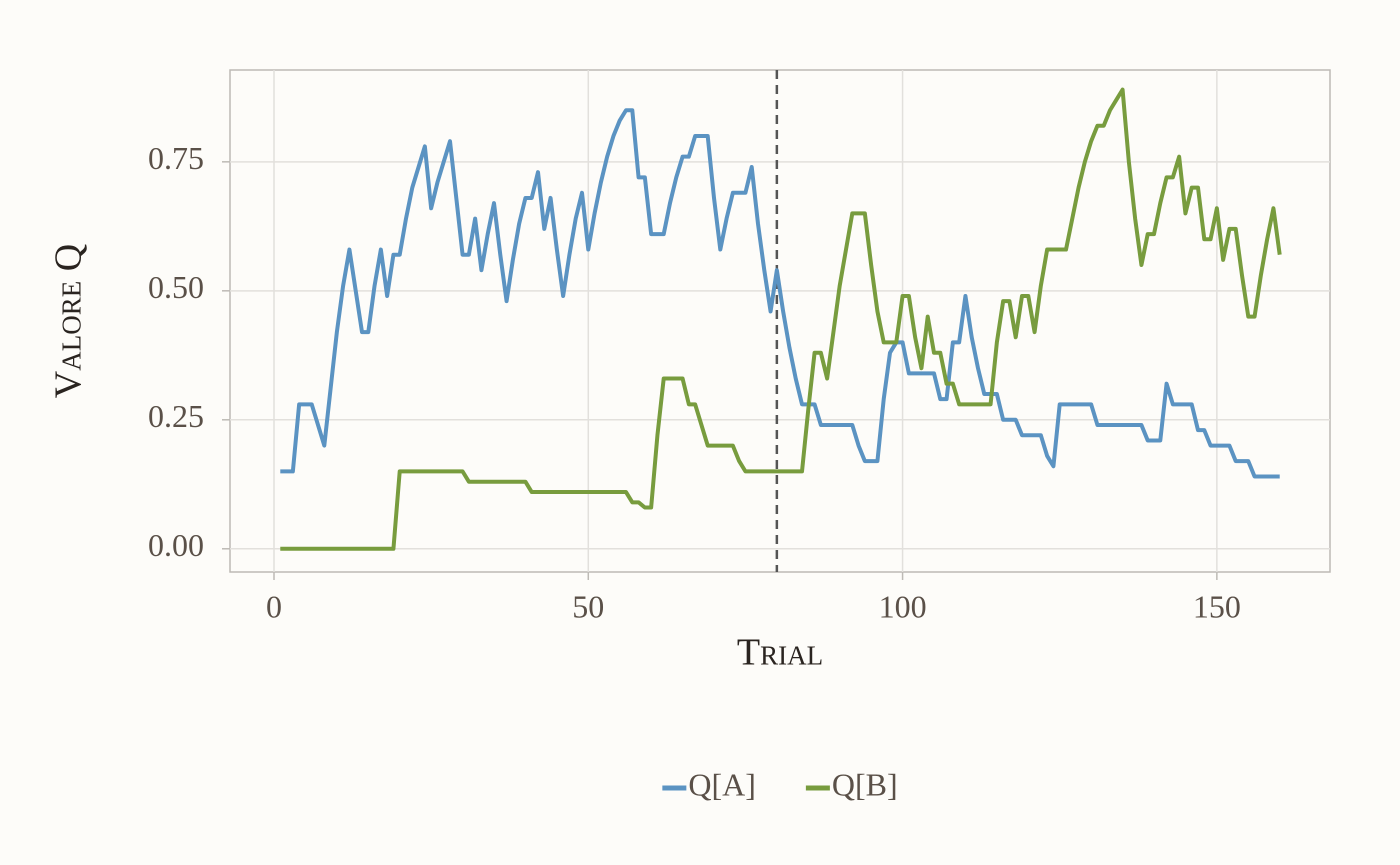 The height and width of the screenshot is (865, 1400). Describe the element at coordinates (176, 545) in the screenshot. I see `y-tick-label: 0.00` at that location.